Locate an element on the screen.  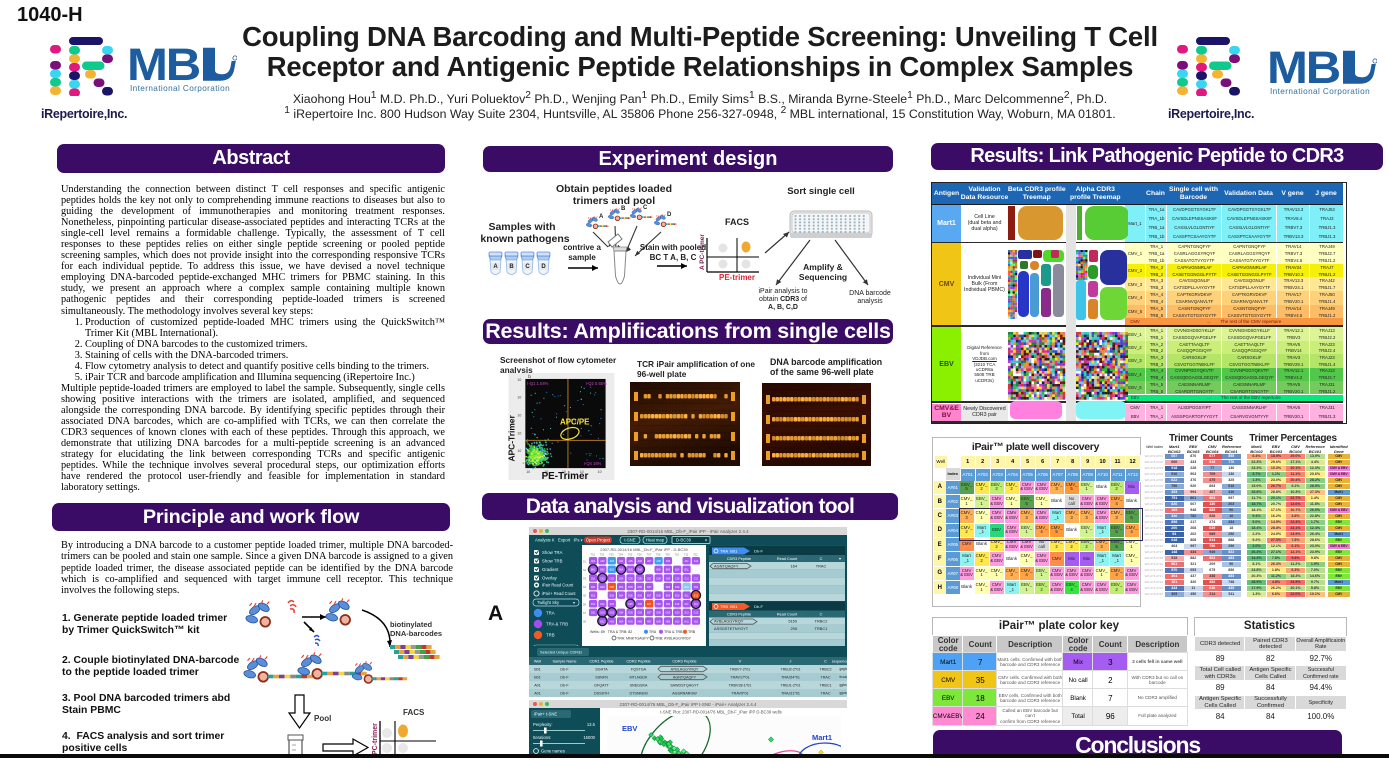
svg-text: B03 is located at coordinates (612, 570).